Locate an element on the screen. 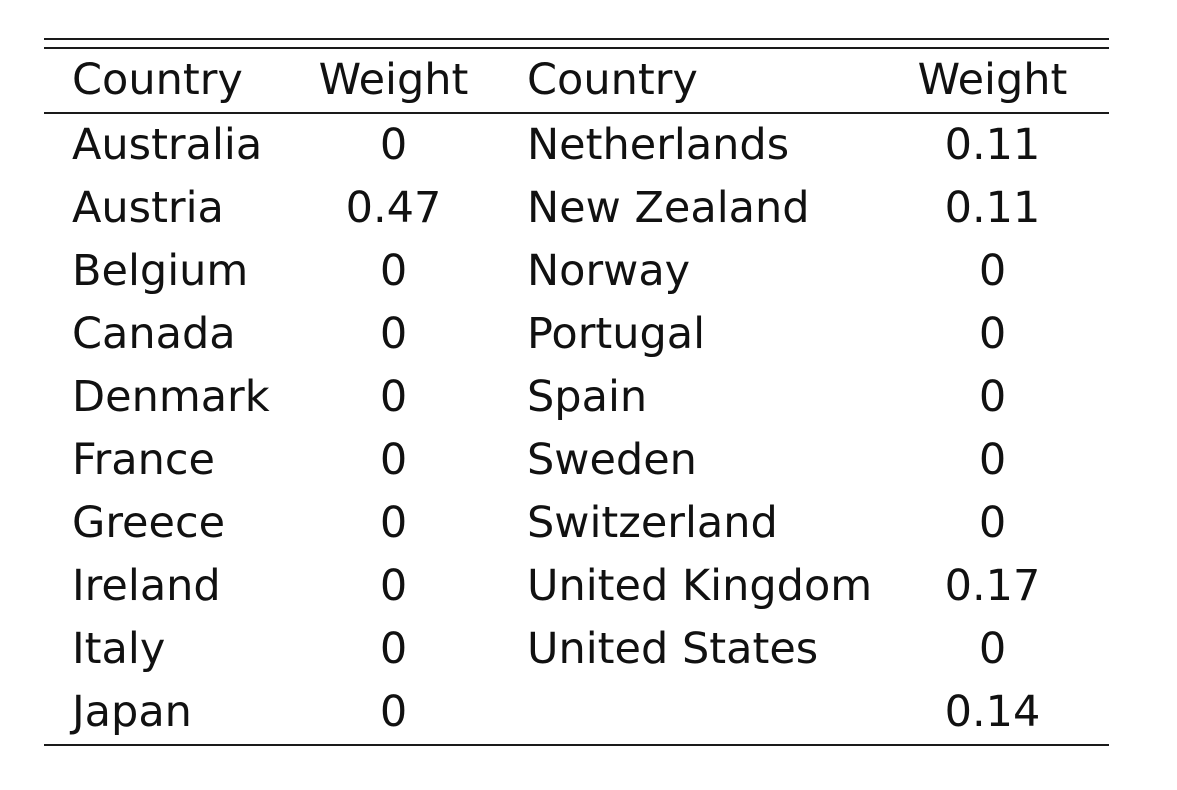  table-row: Australia 0 Netherlands 0.11 is located at coordinates (576, 145).